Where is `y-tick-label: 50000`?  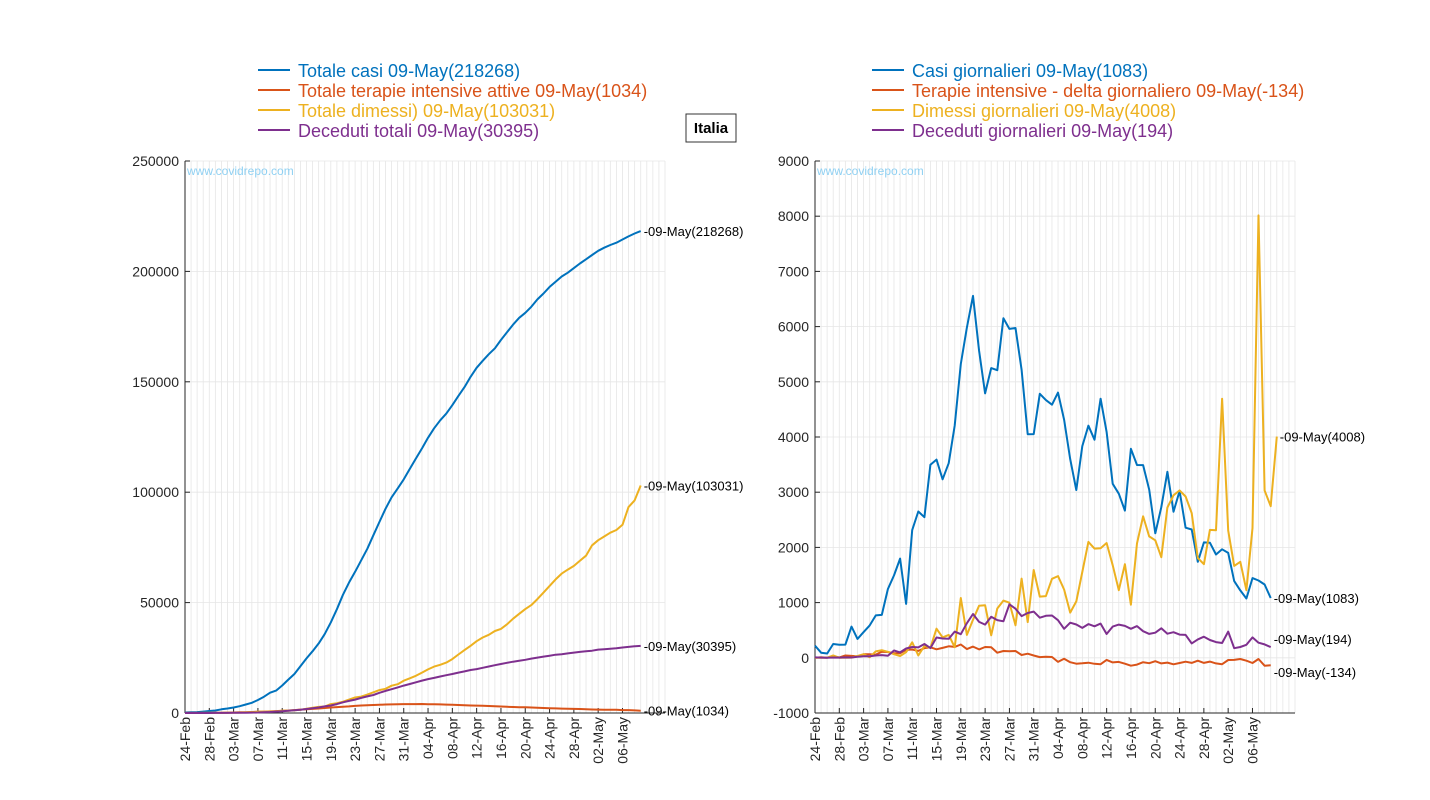
y-tick-label: 50000 is located at coordinates (159, 603).